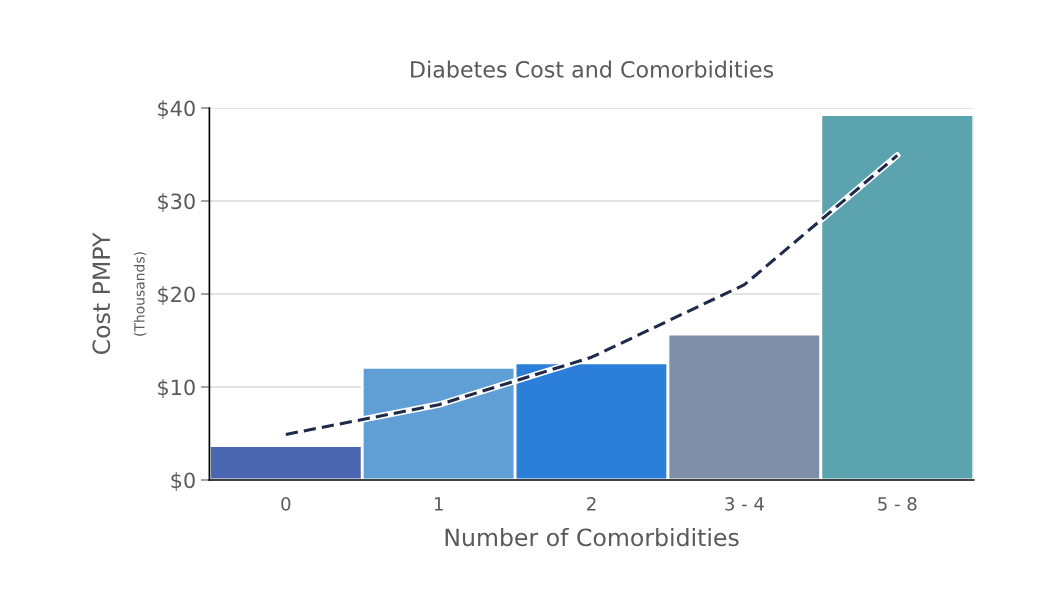 This screenshot has height=600, width=1047. Describe the element at coordinates (744, 503) in the screenshot. I see `x-tick-label: 3 - 4` at that location.